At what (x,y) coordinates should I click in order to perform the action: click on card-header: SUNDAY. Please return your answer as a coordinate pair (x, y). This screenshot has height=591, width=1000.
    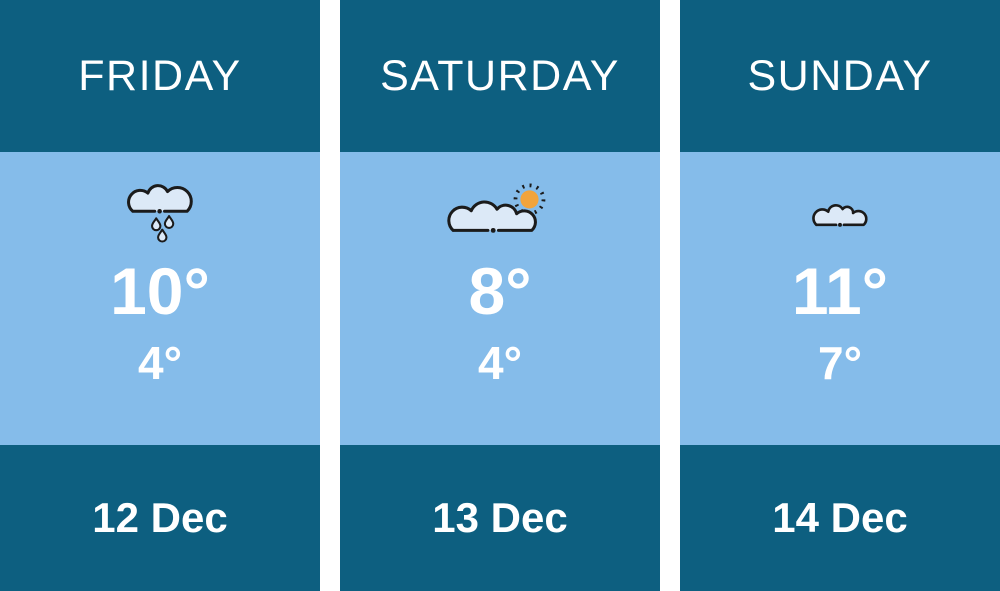
    Looking at the image, I should click on (840, 76).